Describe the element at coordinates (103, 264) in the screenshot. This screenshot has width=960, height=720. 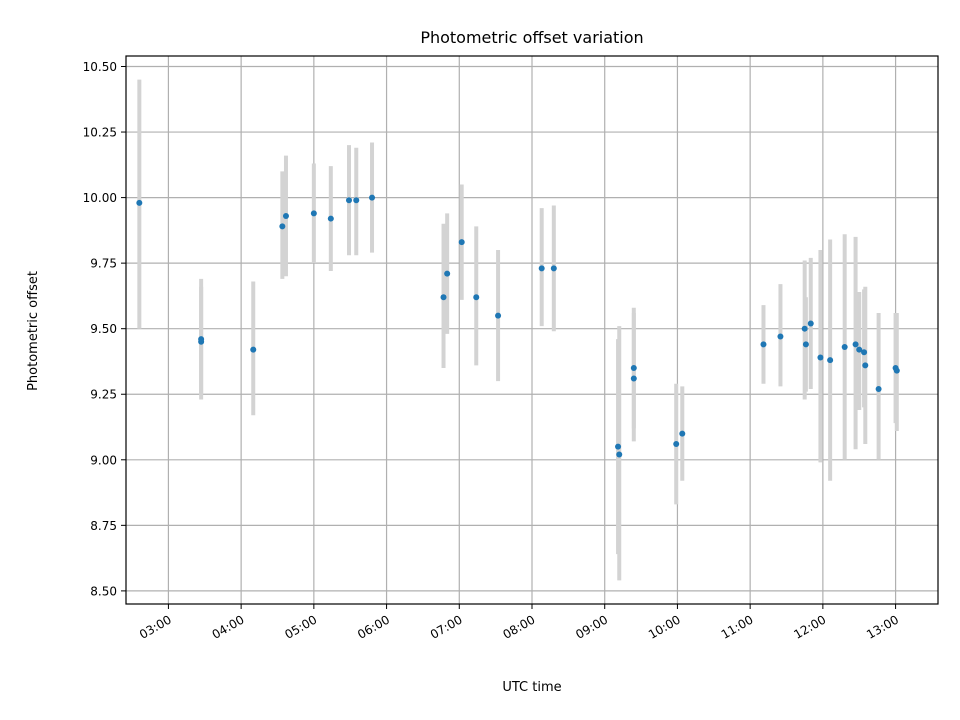
I see `y-tick-label: 9.75` at that location.